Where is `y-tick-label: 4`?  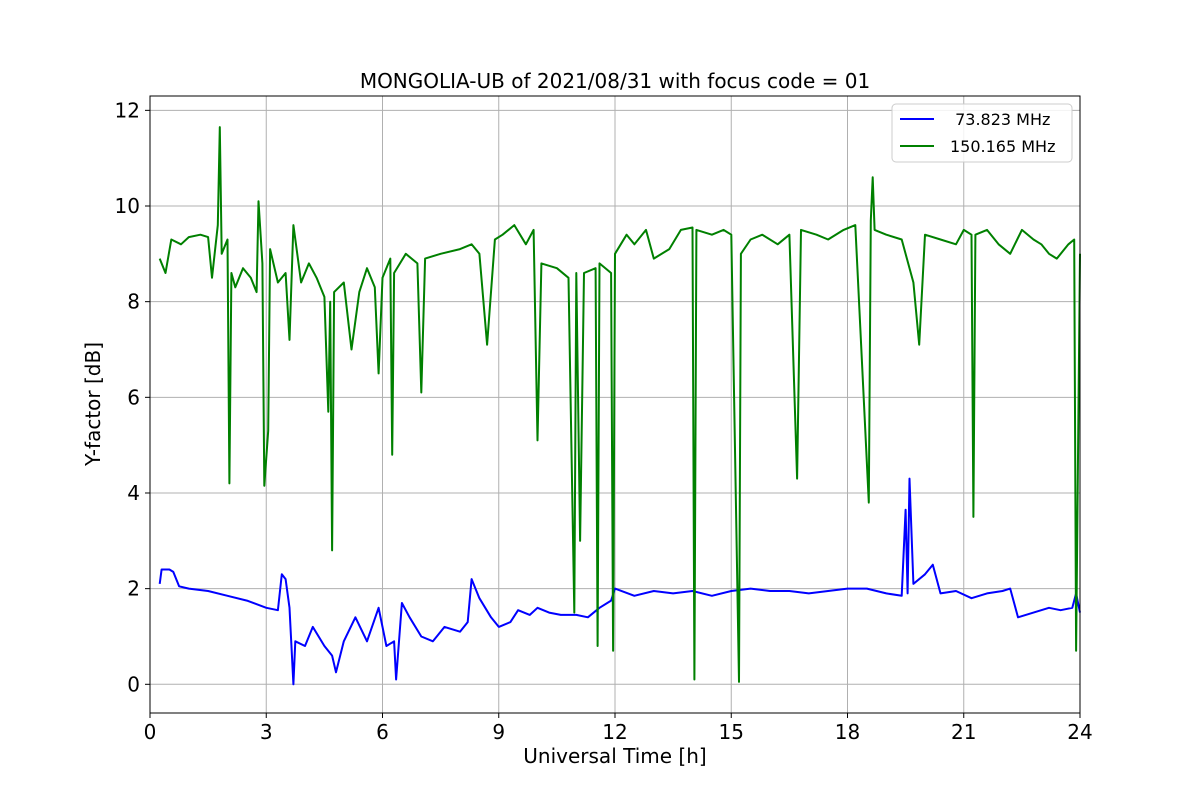 y-tick-label: 4 is located at coordinates (133, 493).